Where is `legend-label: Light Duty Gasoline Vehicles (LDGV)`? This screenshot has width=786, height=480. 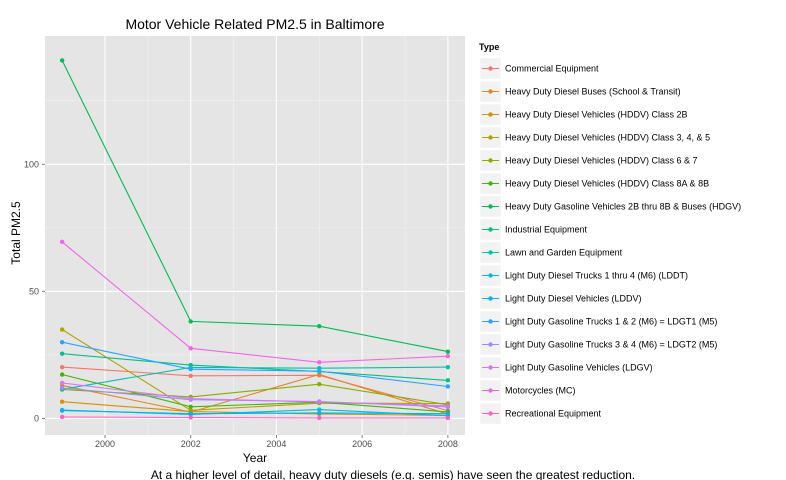 legend-label: Light Duty Gasoline Vehicles (LDGV) is located at coordinates (579, 368).